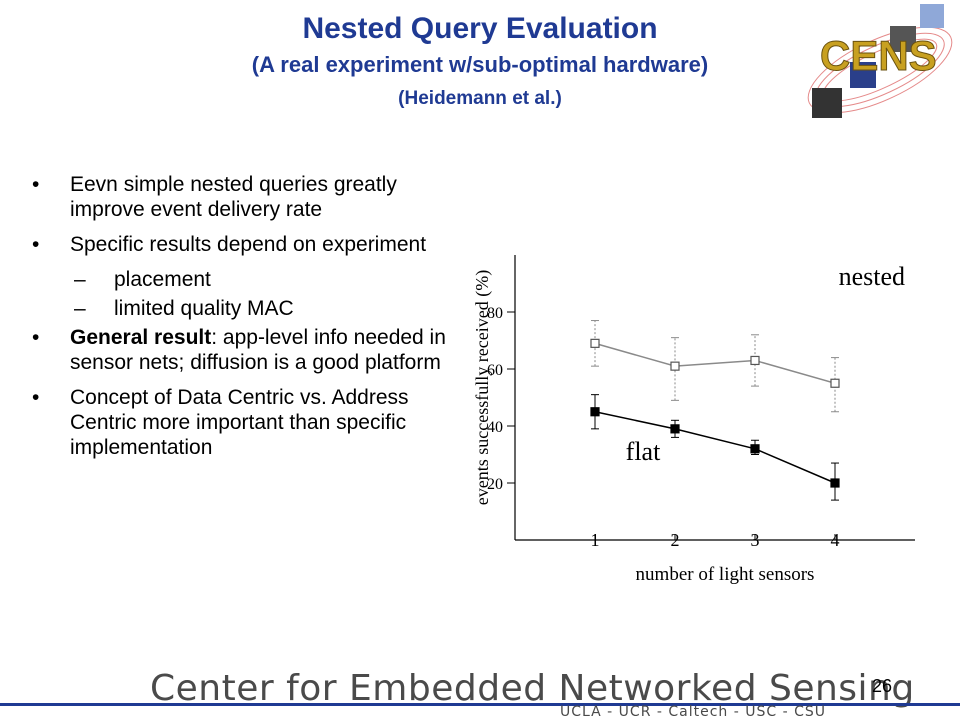  Describe the element at coordinates (882, 686) in the screenshot. I see `page-number: 26` at that location.